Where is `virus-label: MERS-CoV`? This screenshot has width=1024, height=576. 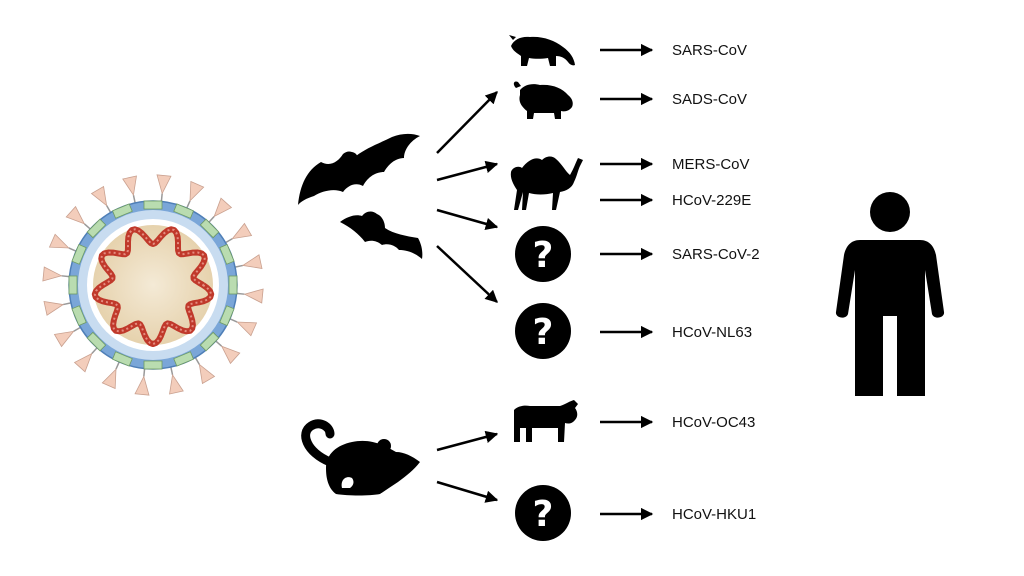 virus-label: MERS-CoV is located at coordinates (711, 164).